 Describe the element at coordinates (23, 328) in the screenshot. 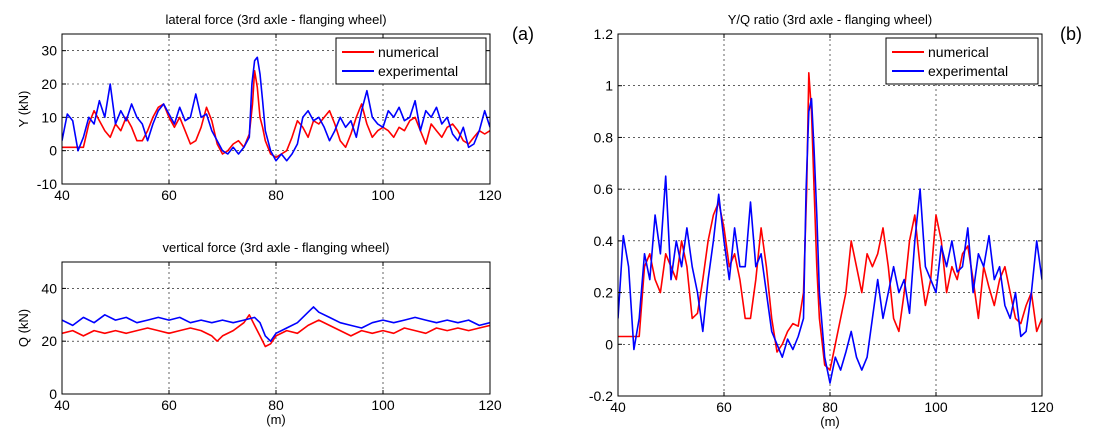

I see `y-axis-label: Q (kN)` at that location.